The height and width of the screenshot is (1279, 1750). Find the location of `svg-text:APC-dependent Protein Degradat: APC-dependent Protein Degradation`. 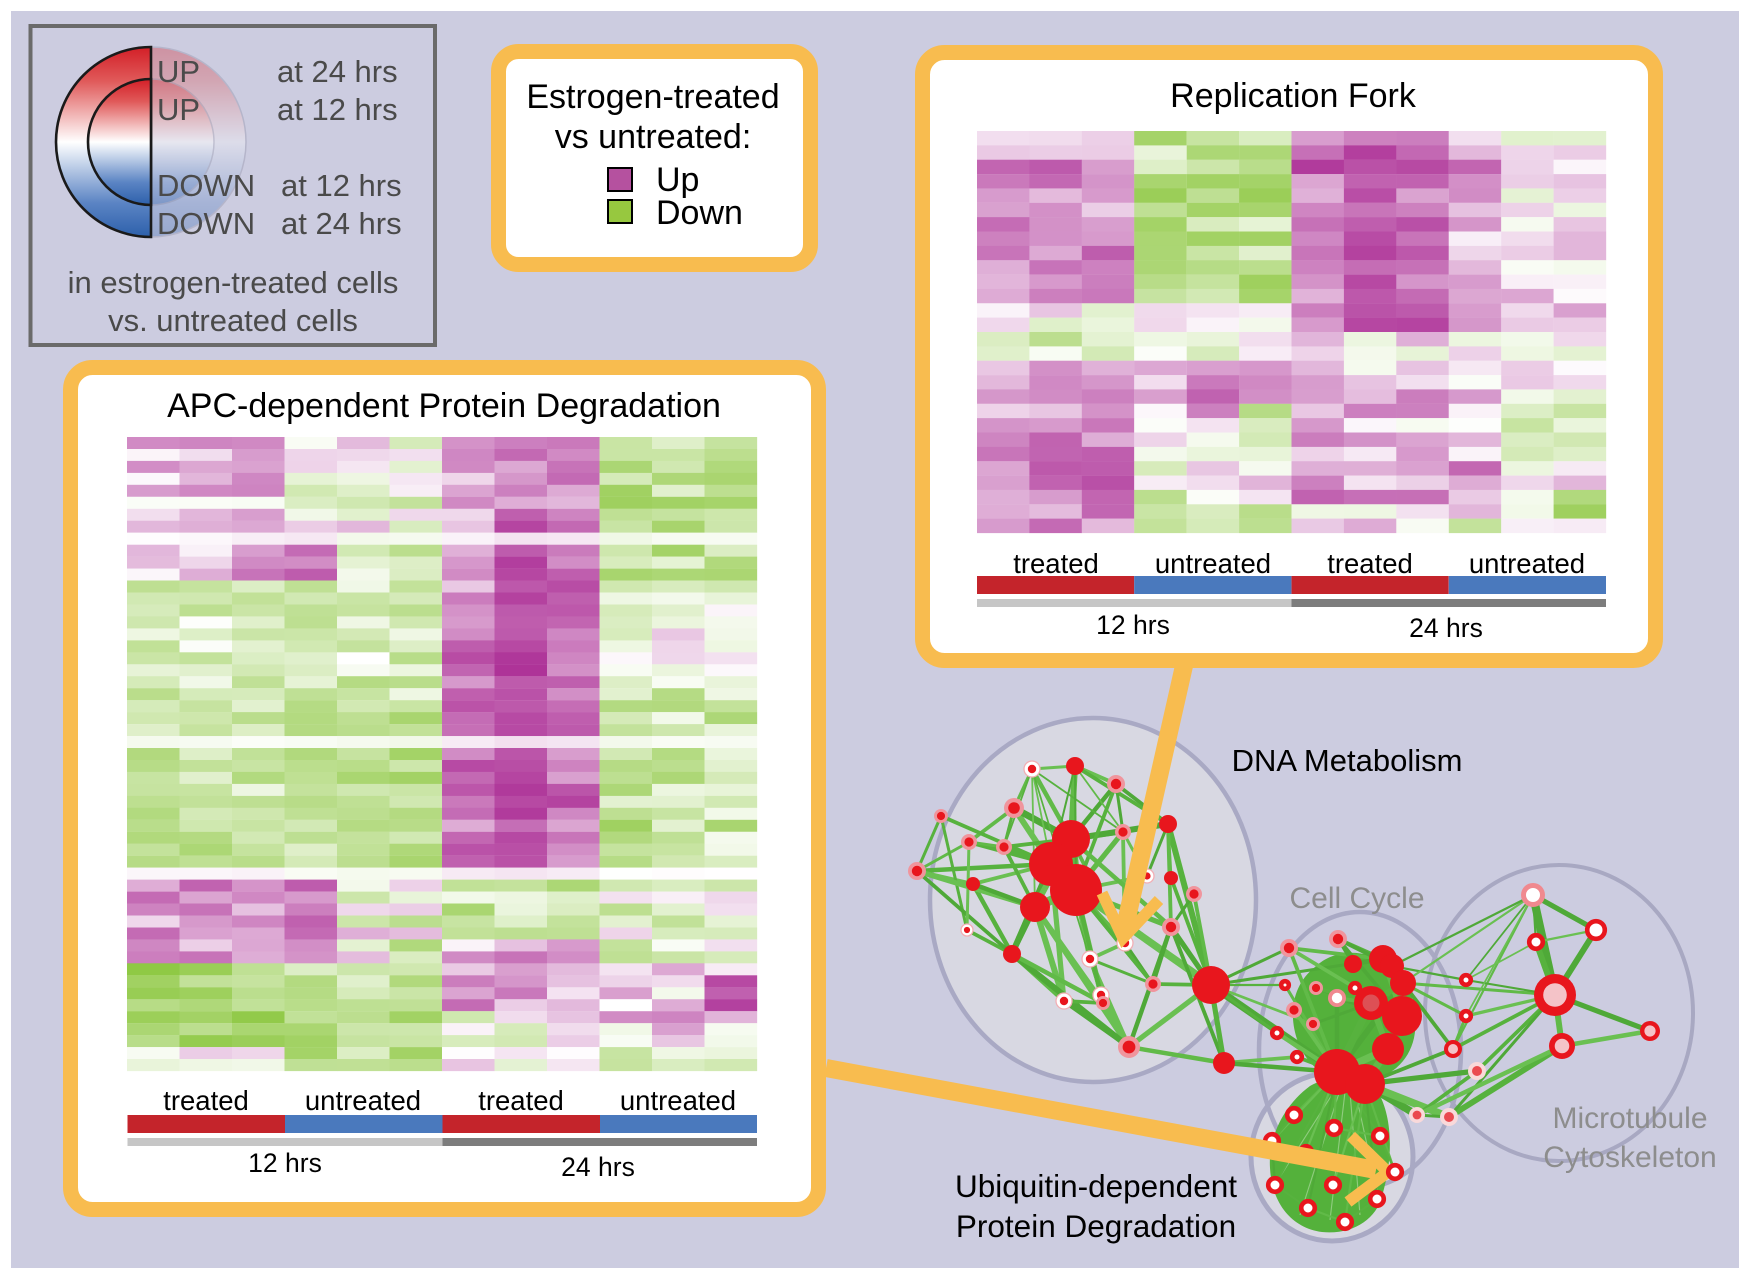

svg-text:APC-dependent Protein Degradat: APC-dependent Protein Degradation is located at coordinates (444, 406).